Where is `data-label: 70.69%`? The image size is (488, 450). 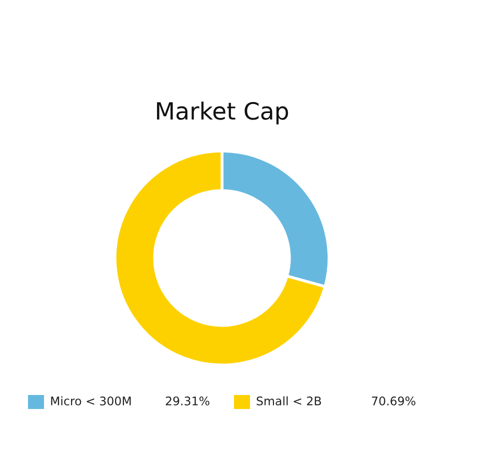
data-label: 70.69% is located at coordinates (394, 401).